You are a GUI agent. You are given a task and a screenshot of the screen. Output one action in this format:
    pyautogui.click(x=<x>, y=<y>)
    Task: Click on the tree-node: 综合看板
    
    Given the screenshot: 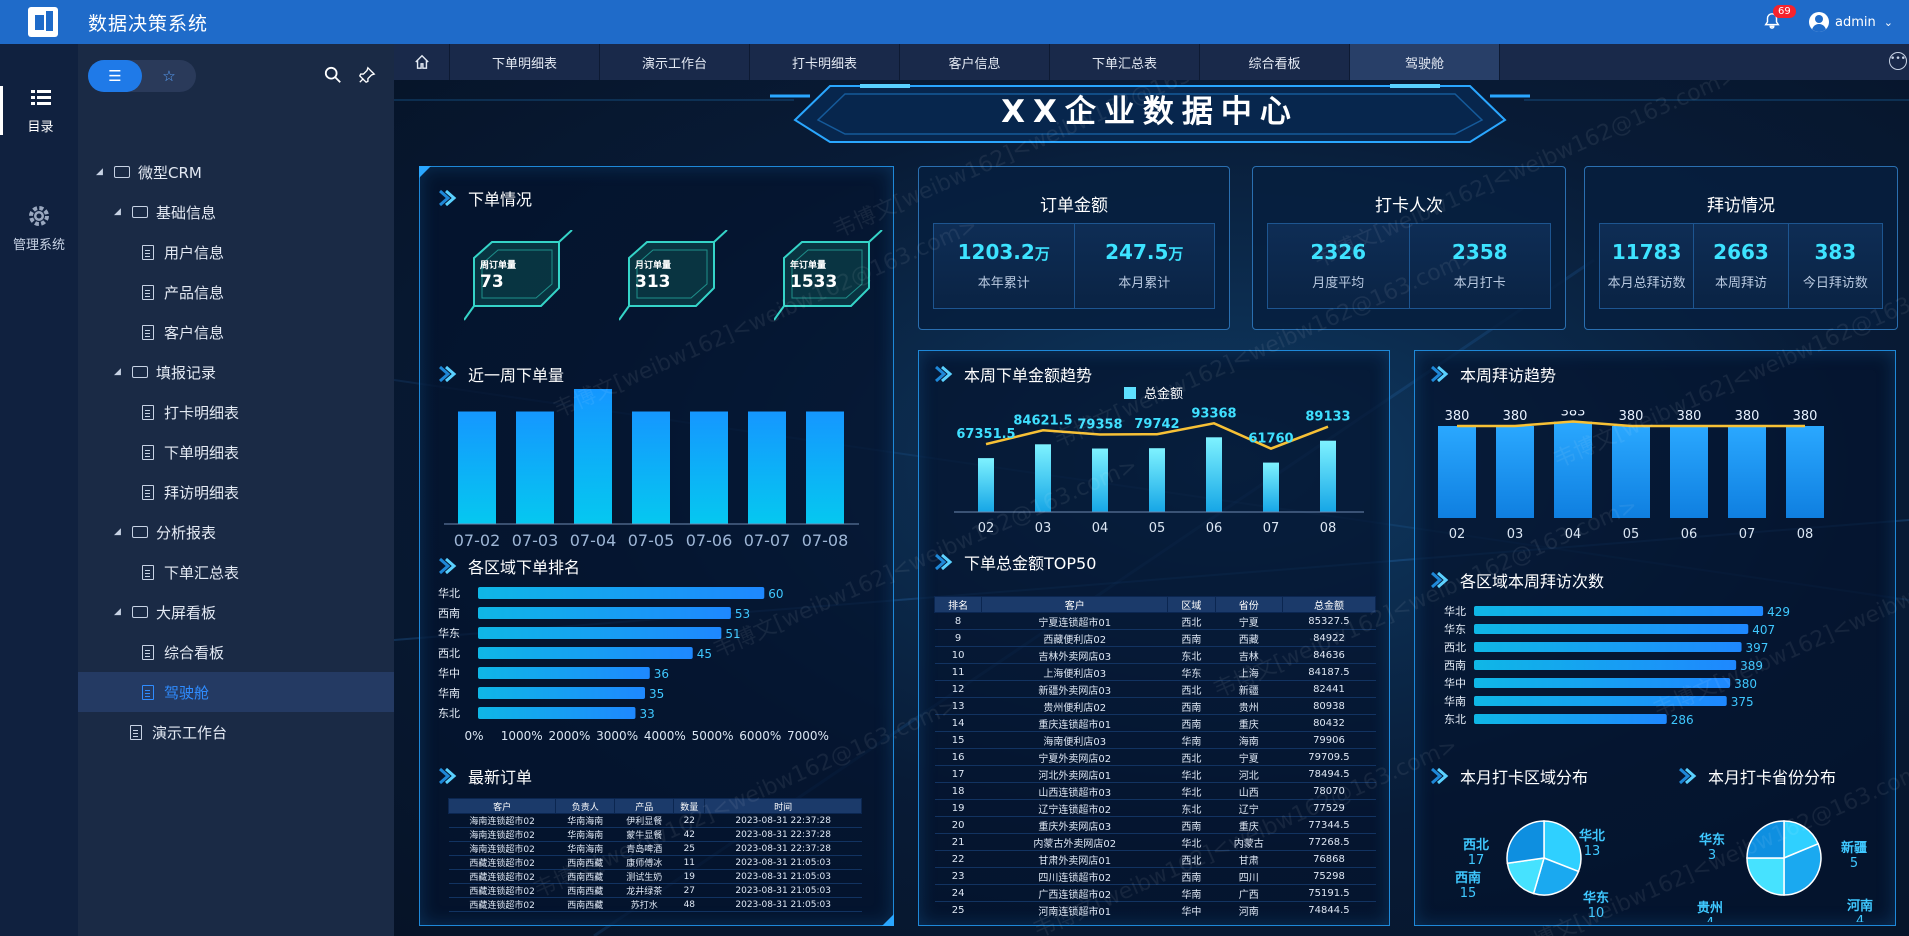 What is the action you would take?
    pyautogui.click(x=236, y=652)
    